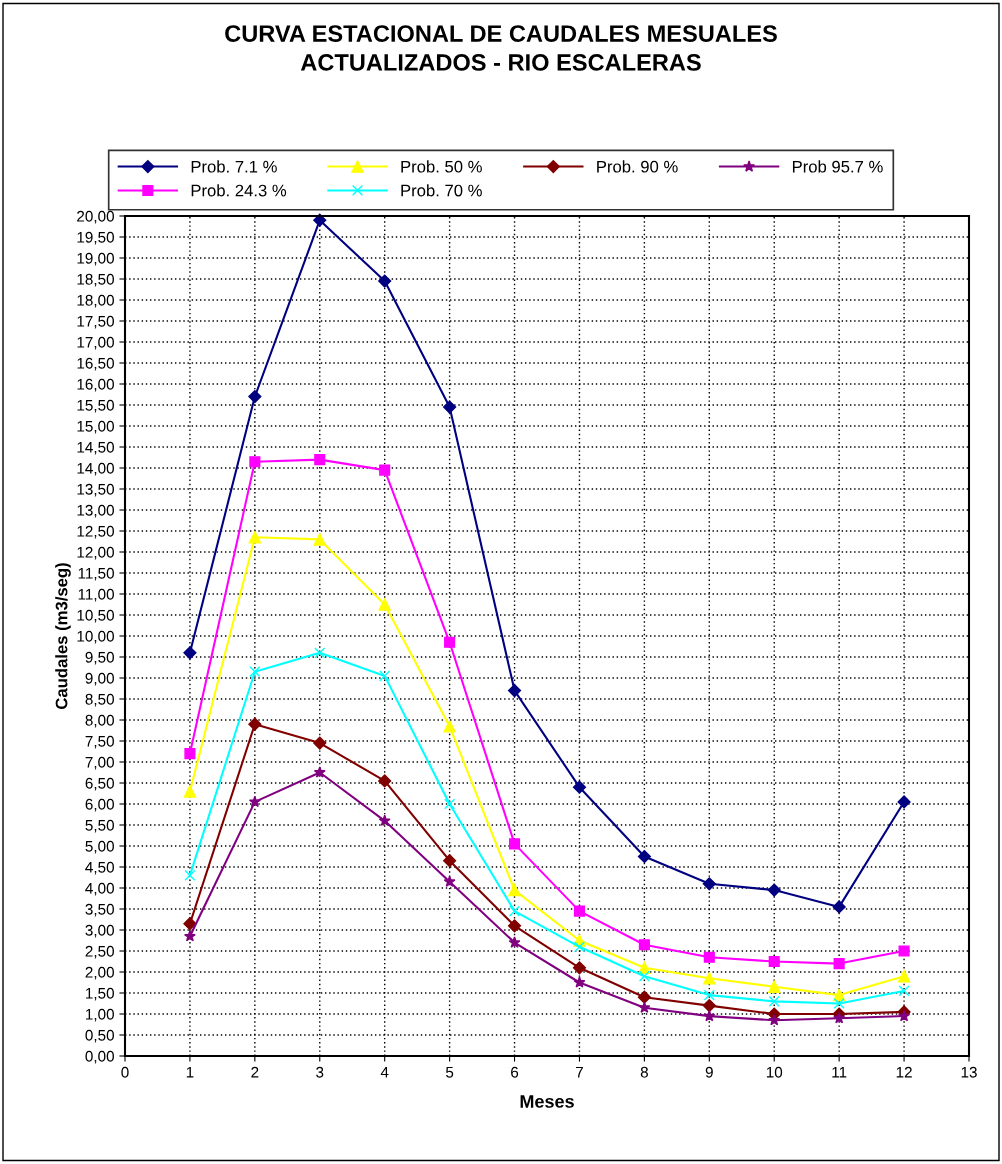 The height and width of the screenshot is (1164, 1002). What do you see at coordinates (95, 385) in the screenshot?
I see `y-tick-label: 16,00` at bounding box center [95, 385].